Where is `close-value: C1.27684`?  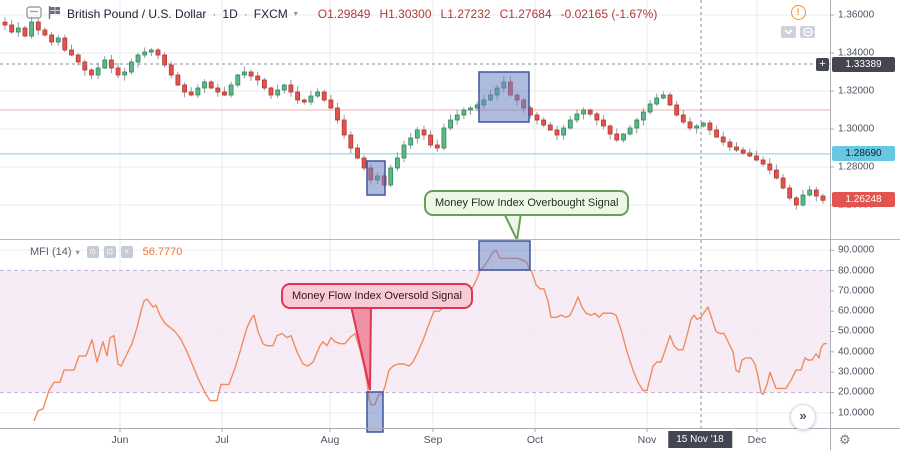
close-value: C1.27684 is located at coordinates (525, 13).